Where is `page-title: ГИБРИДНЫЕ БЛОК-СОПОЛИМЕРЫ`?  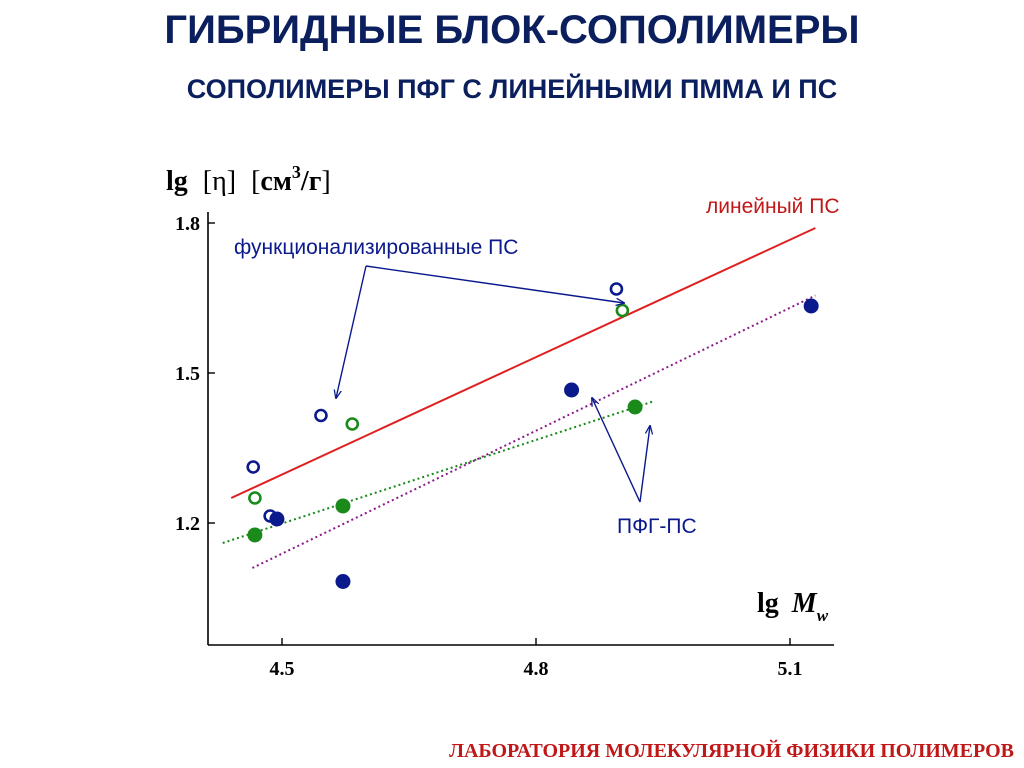
page-title: ГИБРИДНЫЕ БЛОК-СОПОЛИМЕРЫ is located at coordinates (512, 30).